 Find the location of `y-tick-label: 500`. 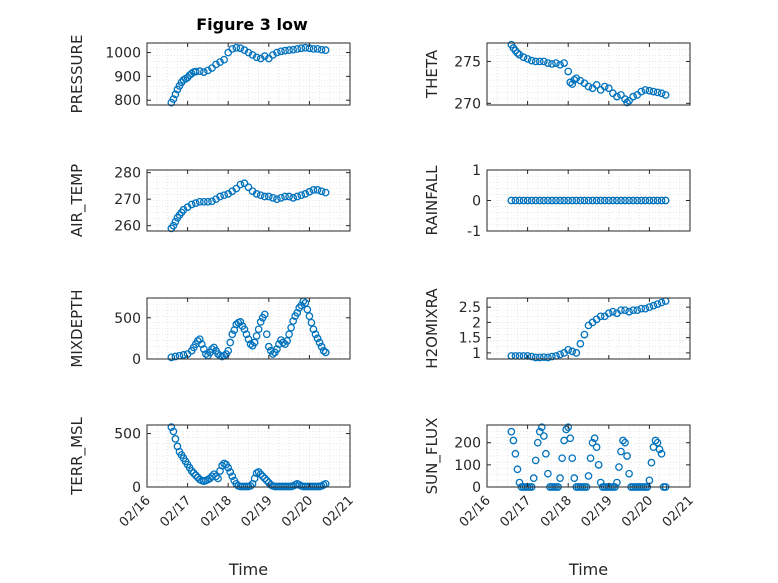

y-tick-label: 500 is located at coordinates (127, 435).